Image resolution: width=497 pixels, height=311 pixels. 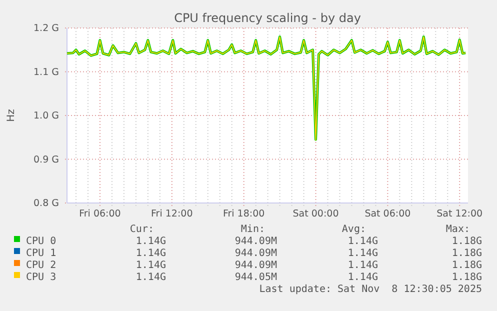 What do you see at coordinates (255, 277) in the screenshot?
I see `text: 944.05M` at bounding box center [255, 277].